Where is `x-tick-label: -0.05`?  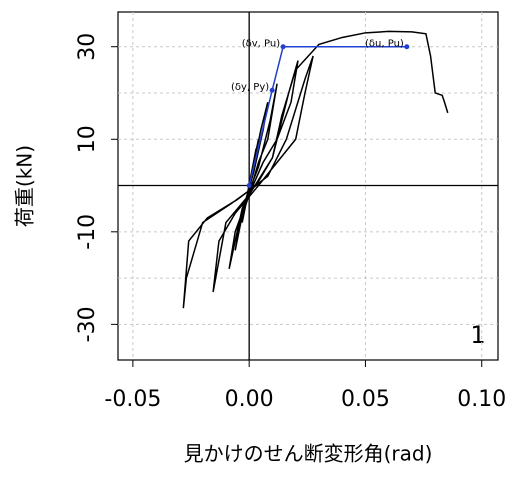 x-tick-label: -0.05 is located at coordinates (132, 399).